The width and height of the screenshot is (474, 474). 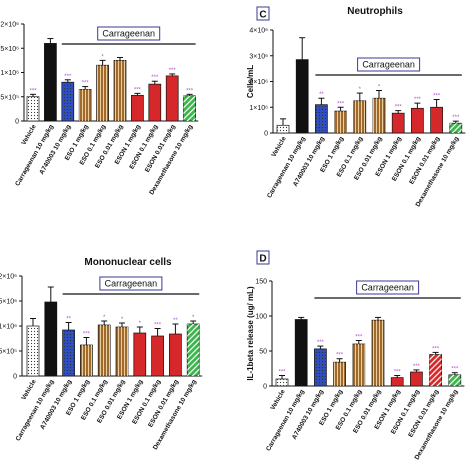 What do you see at coordinates (128, 262) in the screenshot?
I see `panel-title: Mononuclear cells` at bounding box center [128, 262].